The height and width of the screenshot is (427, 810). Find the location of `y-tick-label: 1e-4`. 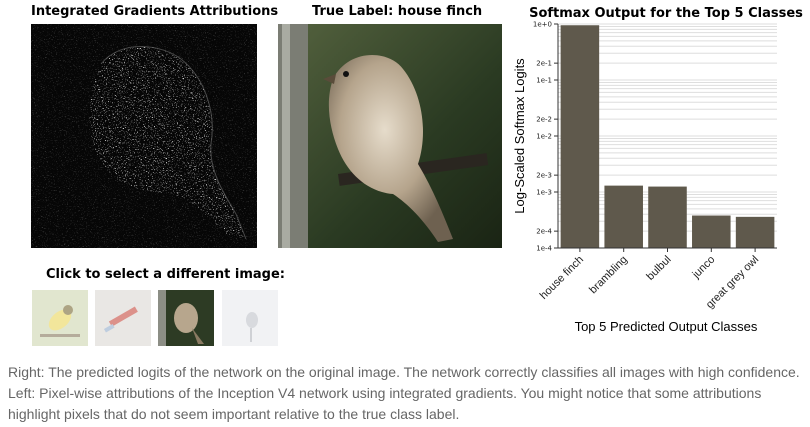

y-tick-label: 1e-4 is located at coordinates (544, 249).